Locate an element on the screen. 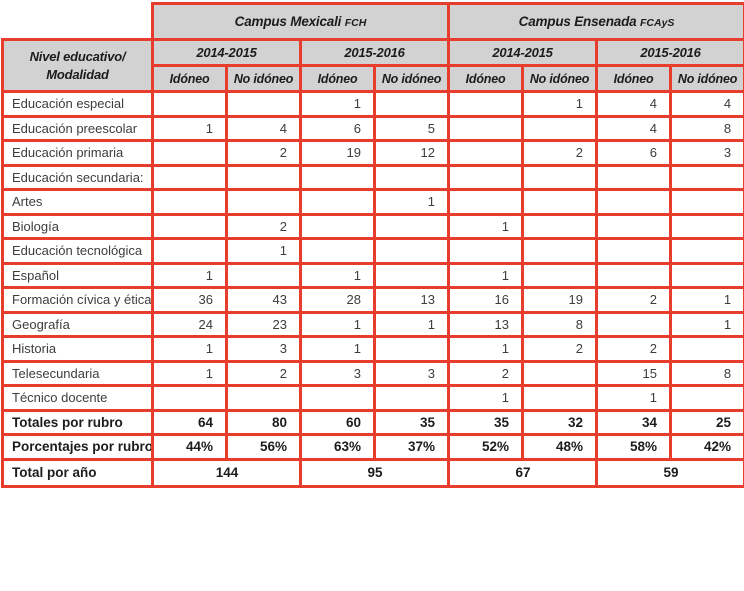  year-header-mexicali-2014-2015: 2014-2015 is located at coordinates (226, 52).